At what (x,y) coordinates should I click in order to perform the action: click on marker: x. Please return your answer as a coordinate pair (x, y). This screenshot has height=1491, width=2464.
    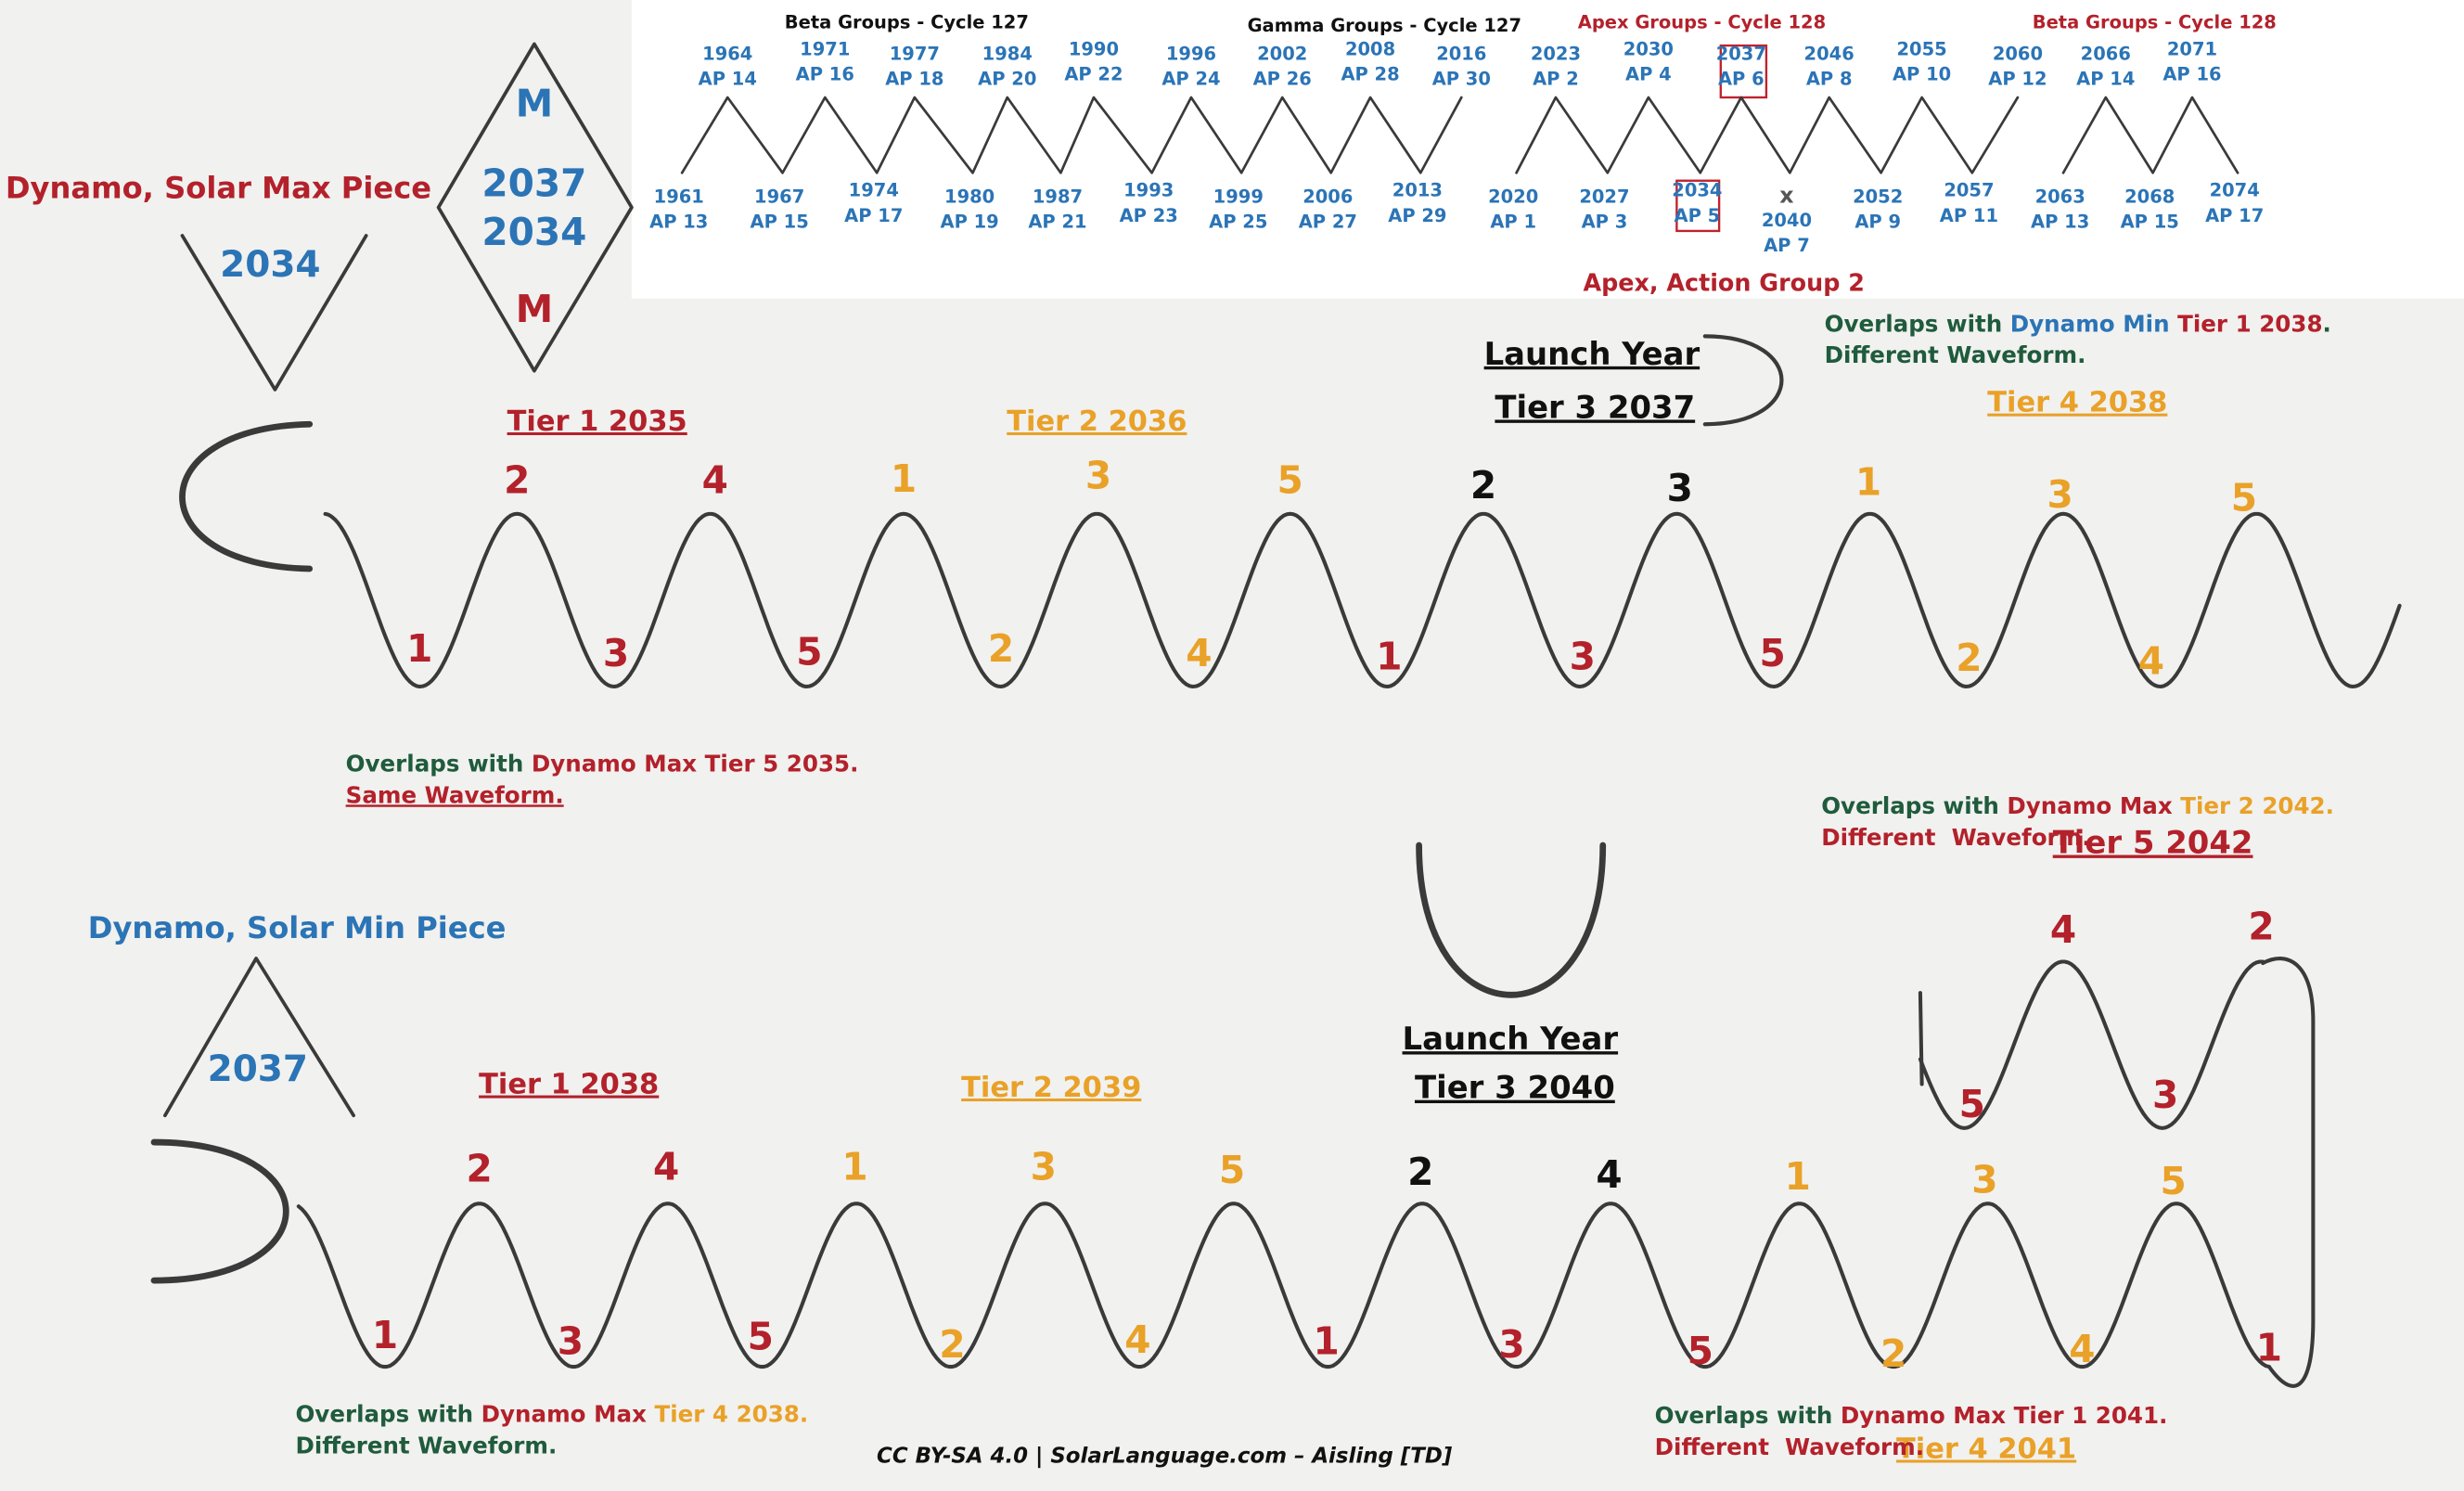
    Looking at the image, I should click on (1786, 195).